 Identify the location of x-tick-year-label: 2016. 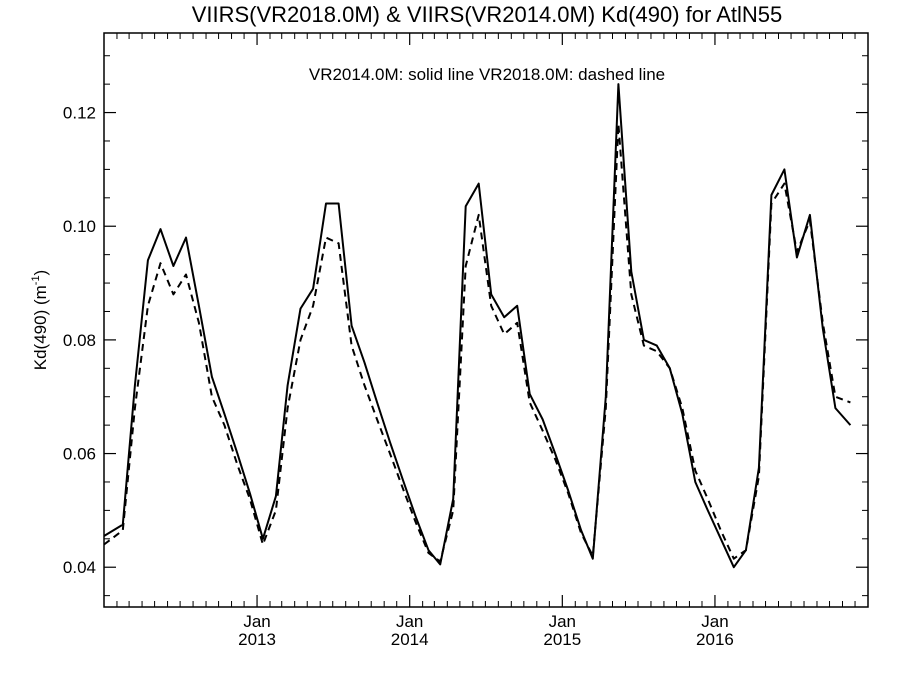
(715, 639).